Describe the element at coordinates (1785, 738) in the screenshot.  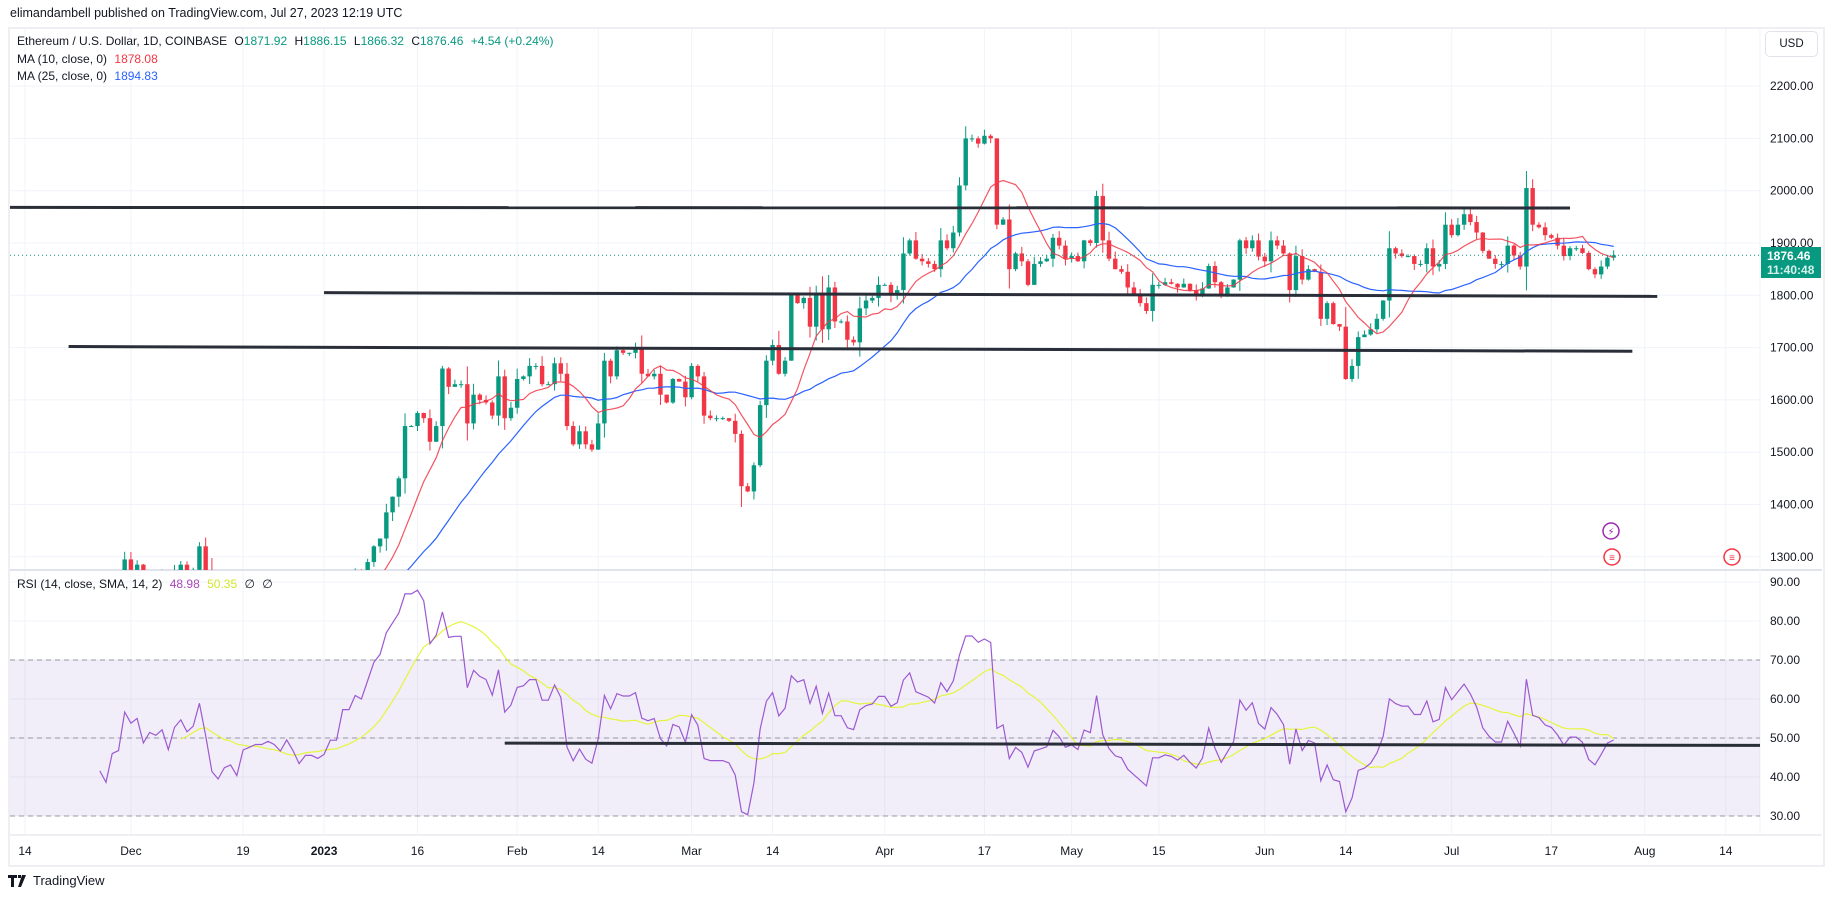
I see `rsi-tick-label: 50.00` at that location.